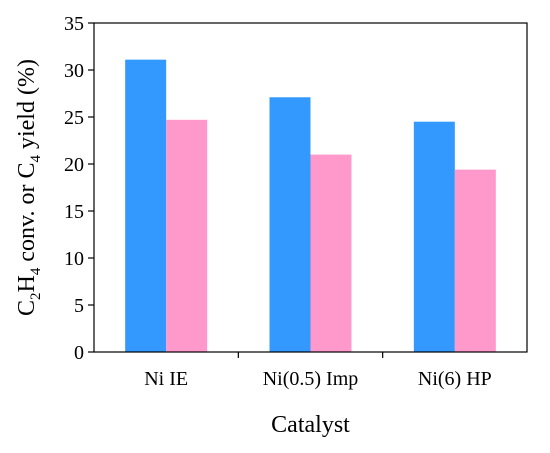 This screenshot has width=550, height=453. What do you see at coordinates (74, 118) in the screenshot?
I see `y-tick-label: 25` at bounding box center [74, 118].